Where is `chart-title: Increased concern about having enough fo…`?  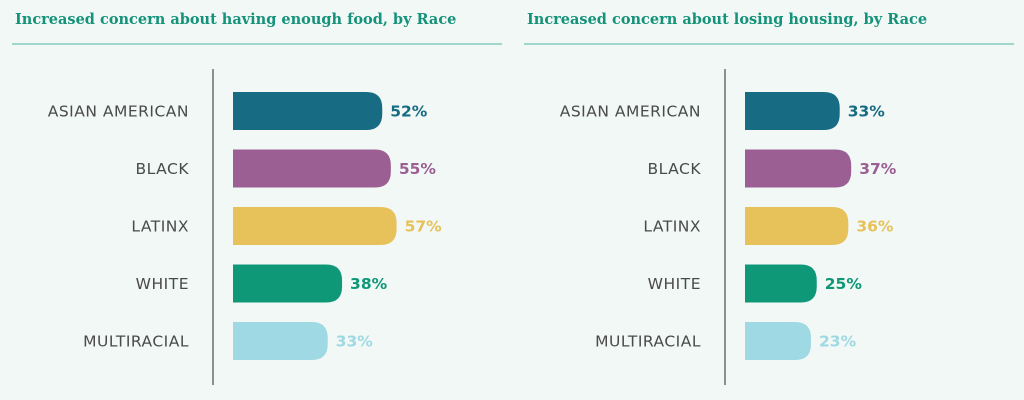 chart-title: Increased concern about having enough fo… is located at coordinates (236, 19).